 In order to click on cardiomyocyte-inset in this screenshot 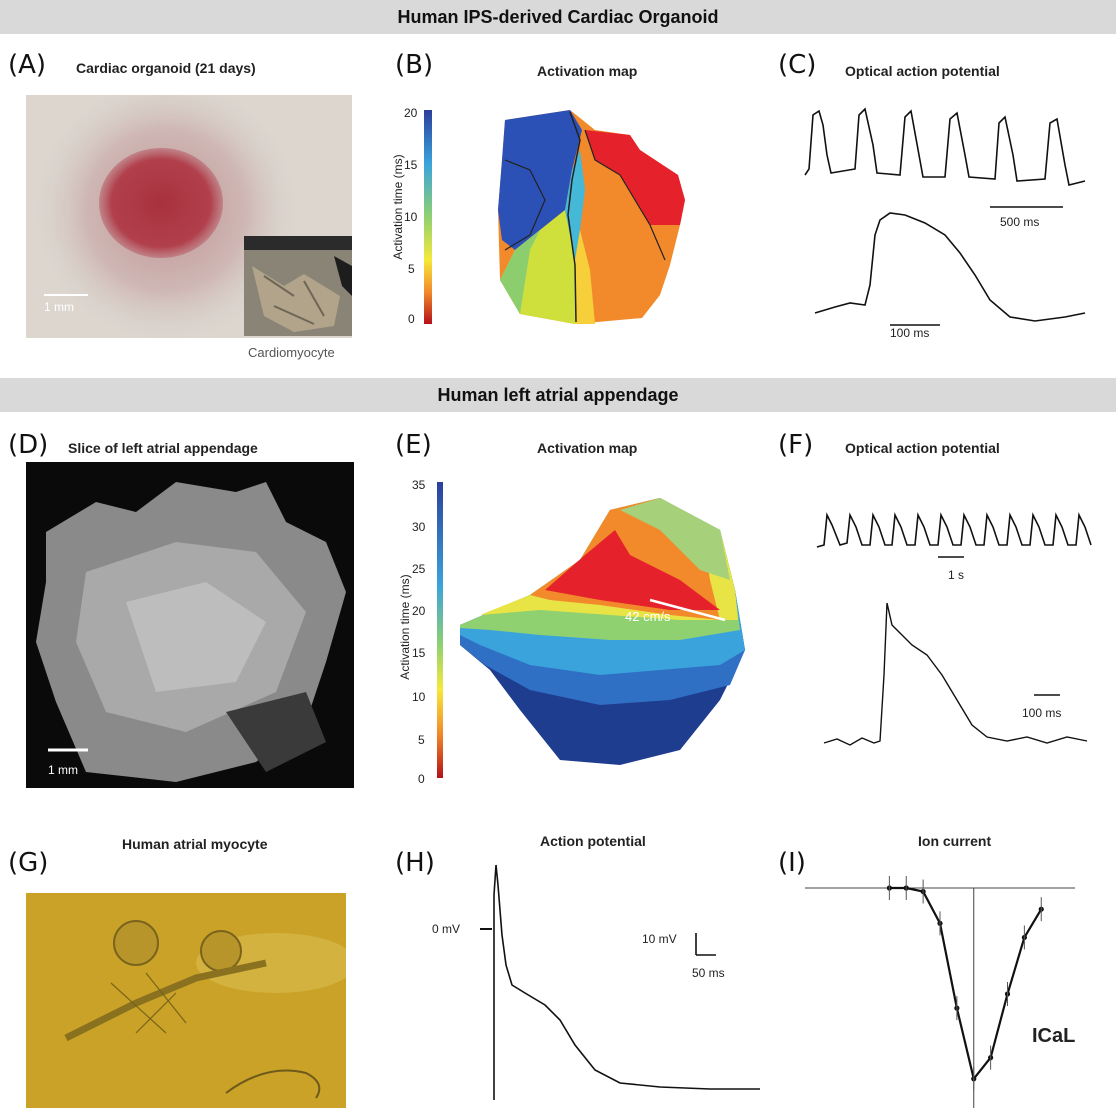, I will do `click(298, 286)`.